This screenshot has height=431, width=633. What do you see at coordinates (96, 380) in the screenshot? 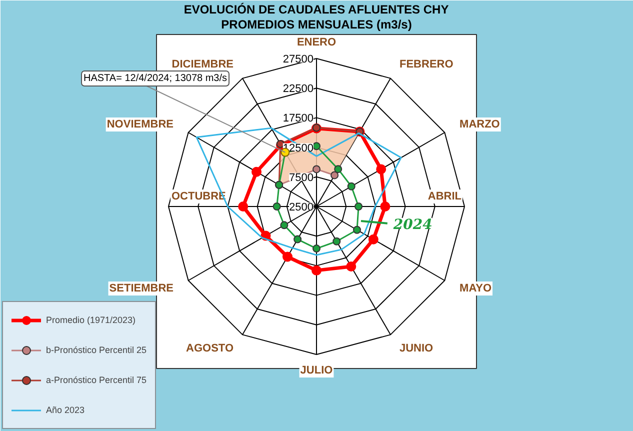
I see `legend-label: a-Pronóstico Percentil 75` at bounding box center [96, 380].